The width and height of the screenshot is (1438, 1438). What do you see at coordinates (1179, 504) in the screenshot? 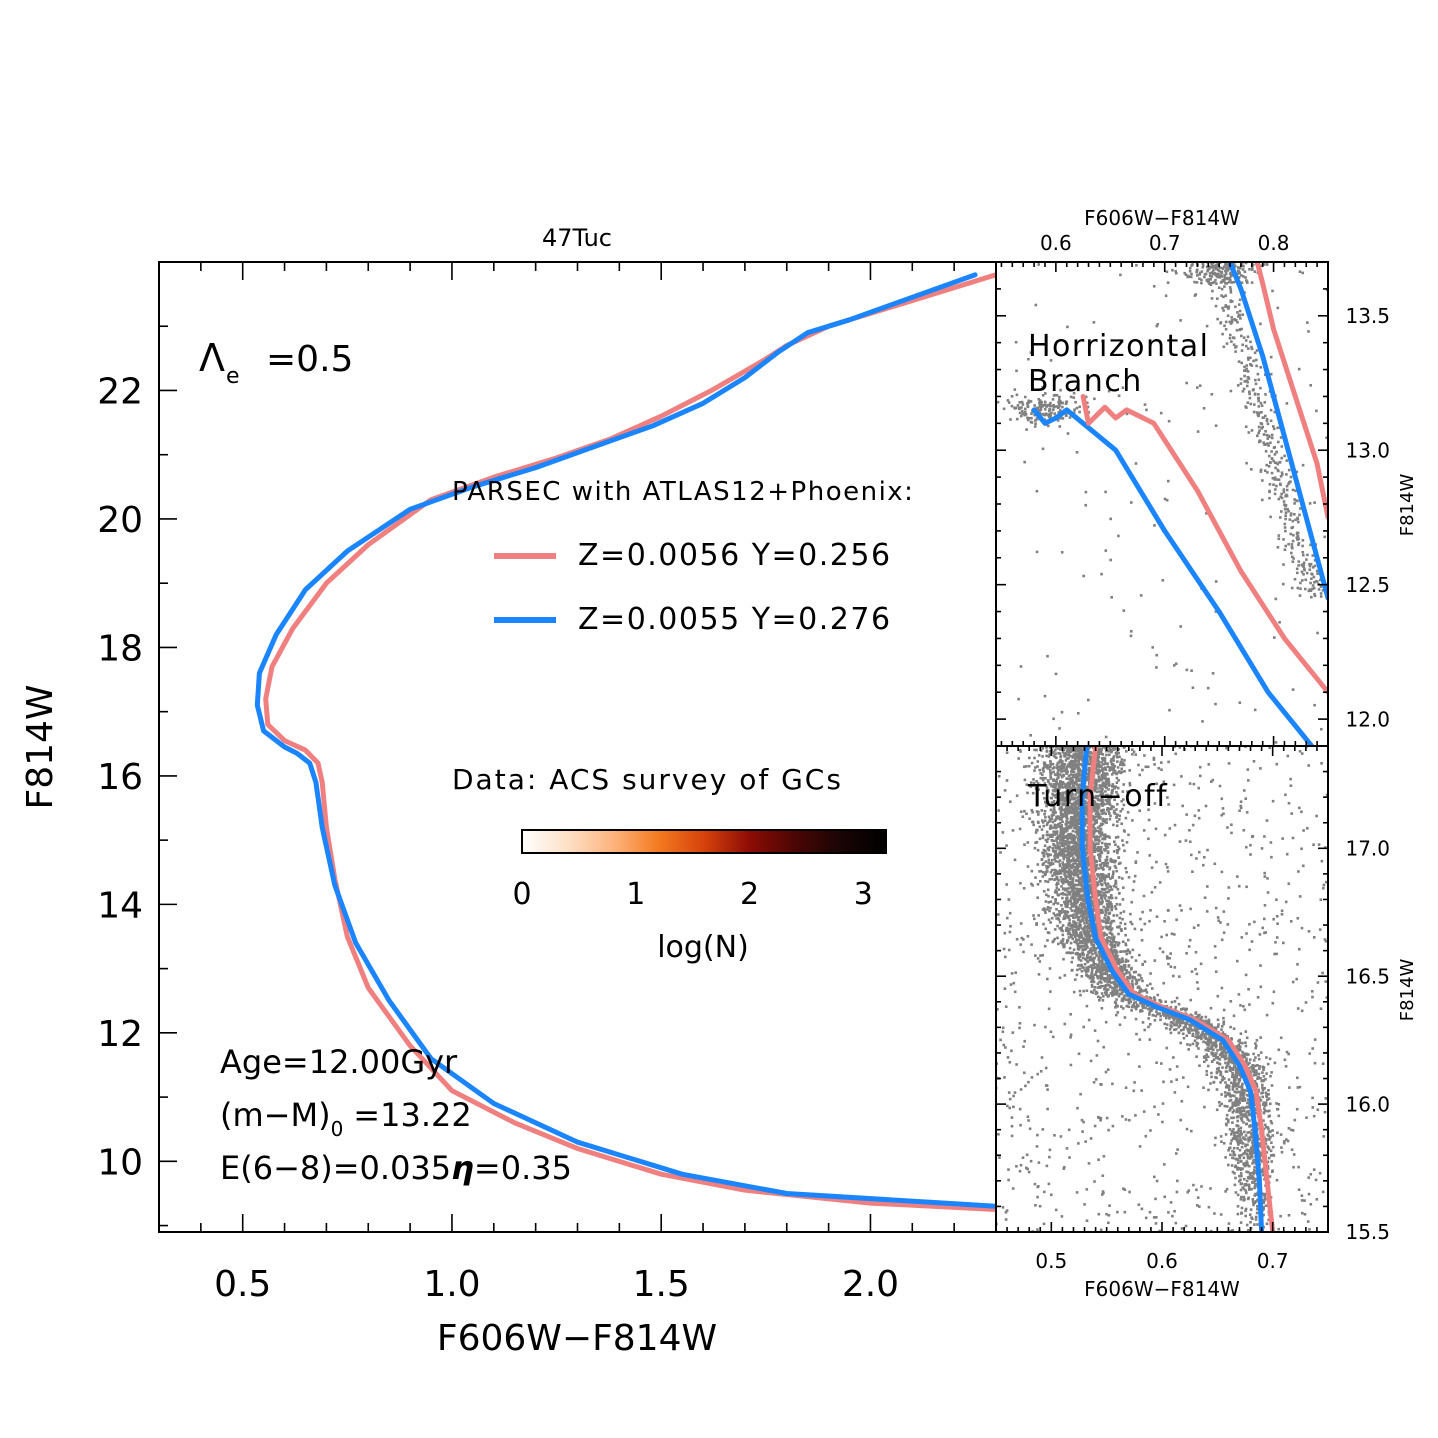
I see `hb-isochrones` at bounding box center [1179, 504].